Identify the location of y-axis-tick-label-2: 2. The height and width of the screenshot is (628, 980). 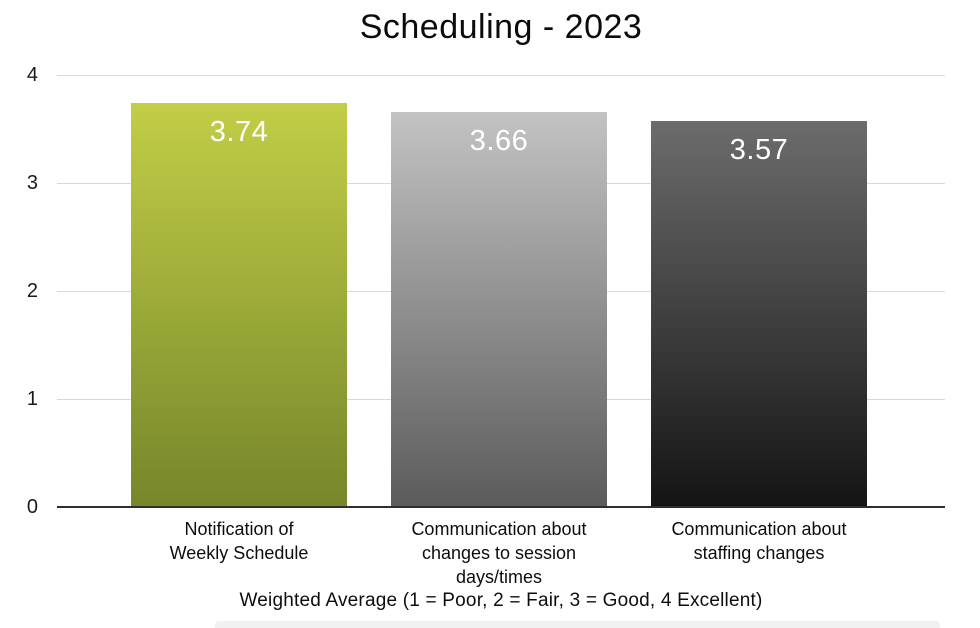
(32, 291).